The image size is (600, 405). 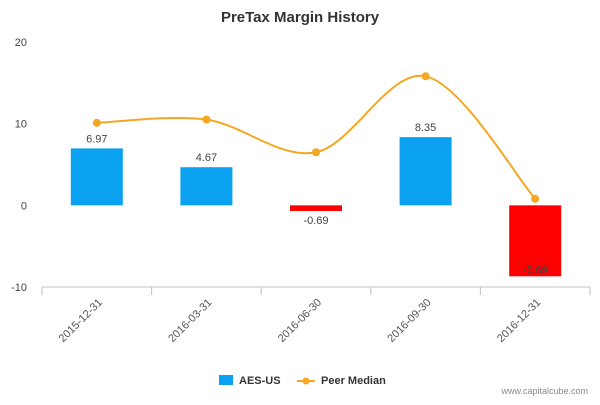 I want to click on legend: AES-US Peer Median, so click(x=302, y=381).